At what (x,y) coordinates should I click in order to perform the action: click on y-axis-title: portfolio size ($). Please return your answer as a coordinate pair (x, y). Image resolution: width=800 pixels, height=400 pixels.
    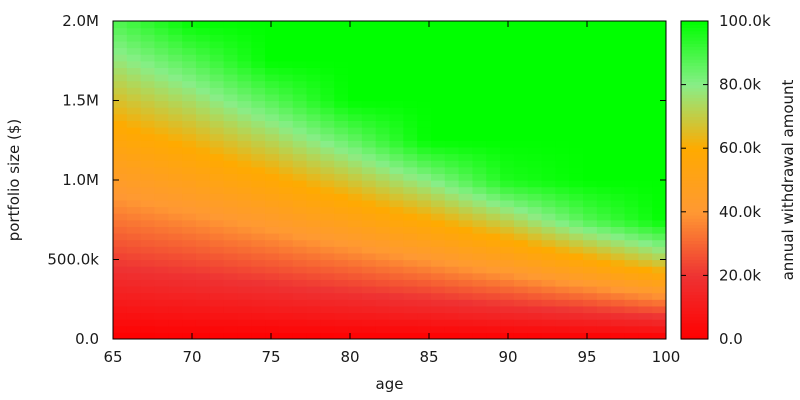
    Looking at the image, I should click on (14, 180).